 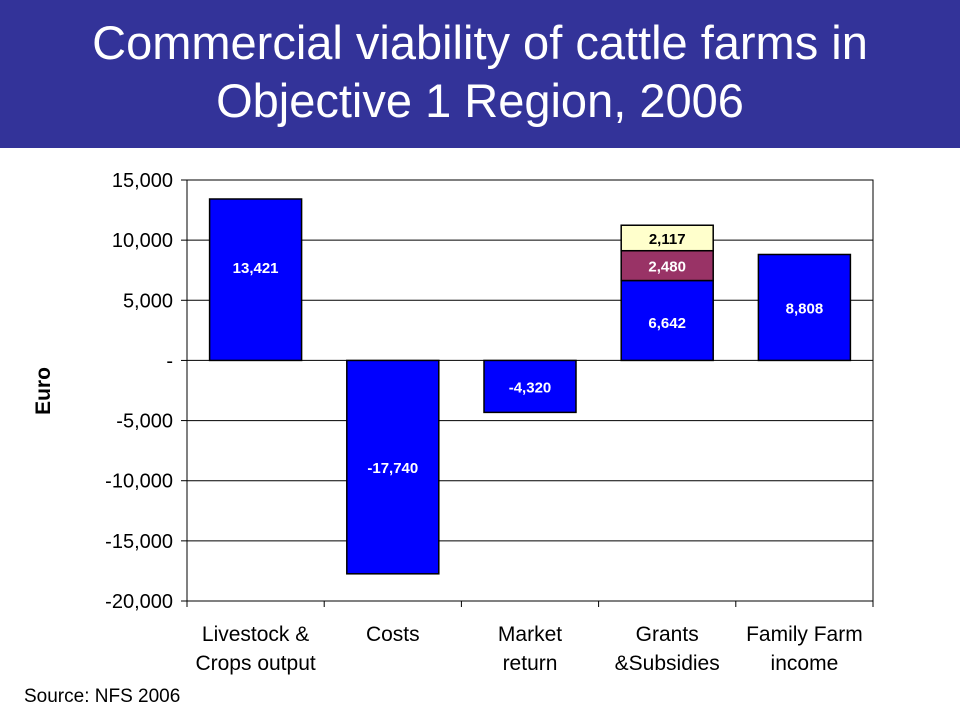 I want to click on x-category-label: Crops output, so click(x=255, y=663).